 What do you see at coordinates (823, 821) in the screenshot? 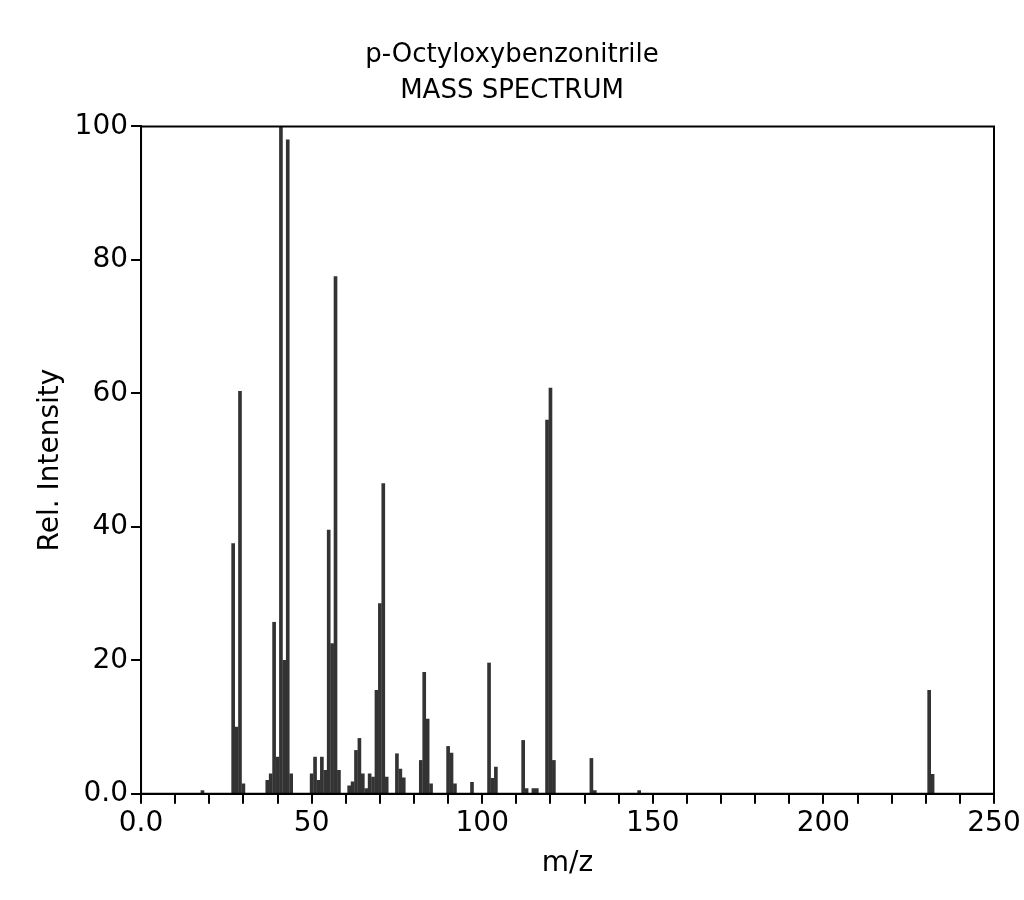
I see `x-tick-label: 200` at bounding box center [823, 821].